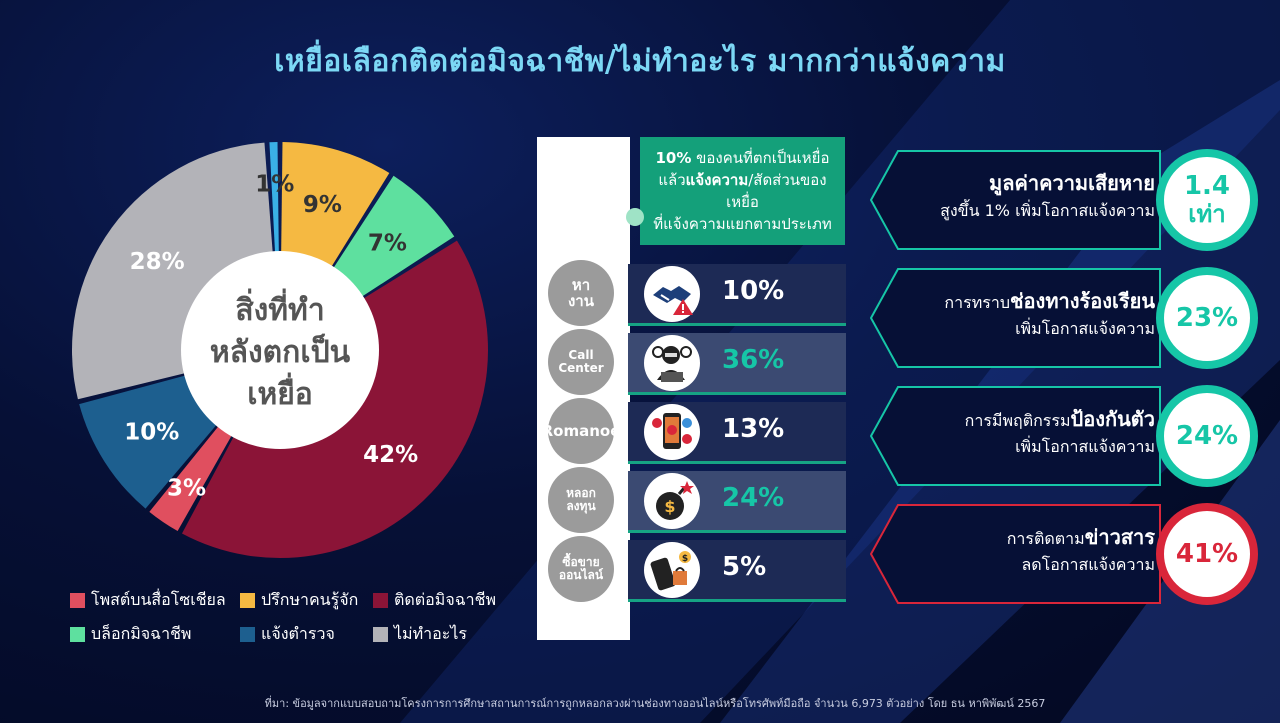 The image size is (1280, 723). I want to click on pie-center-text: สิ่งที่ทำ, so click(279, 308).